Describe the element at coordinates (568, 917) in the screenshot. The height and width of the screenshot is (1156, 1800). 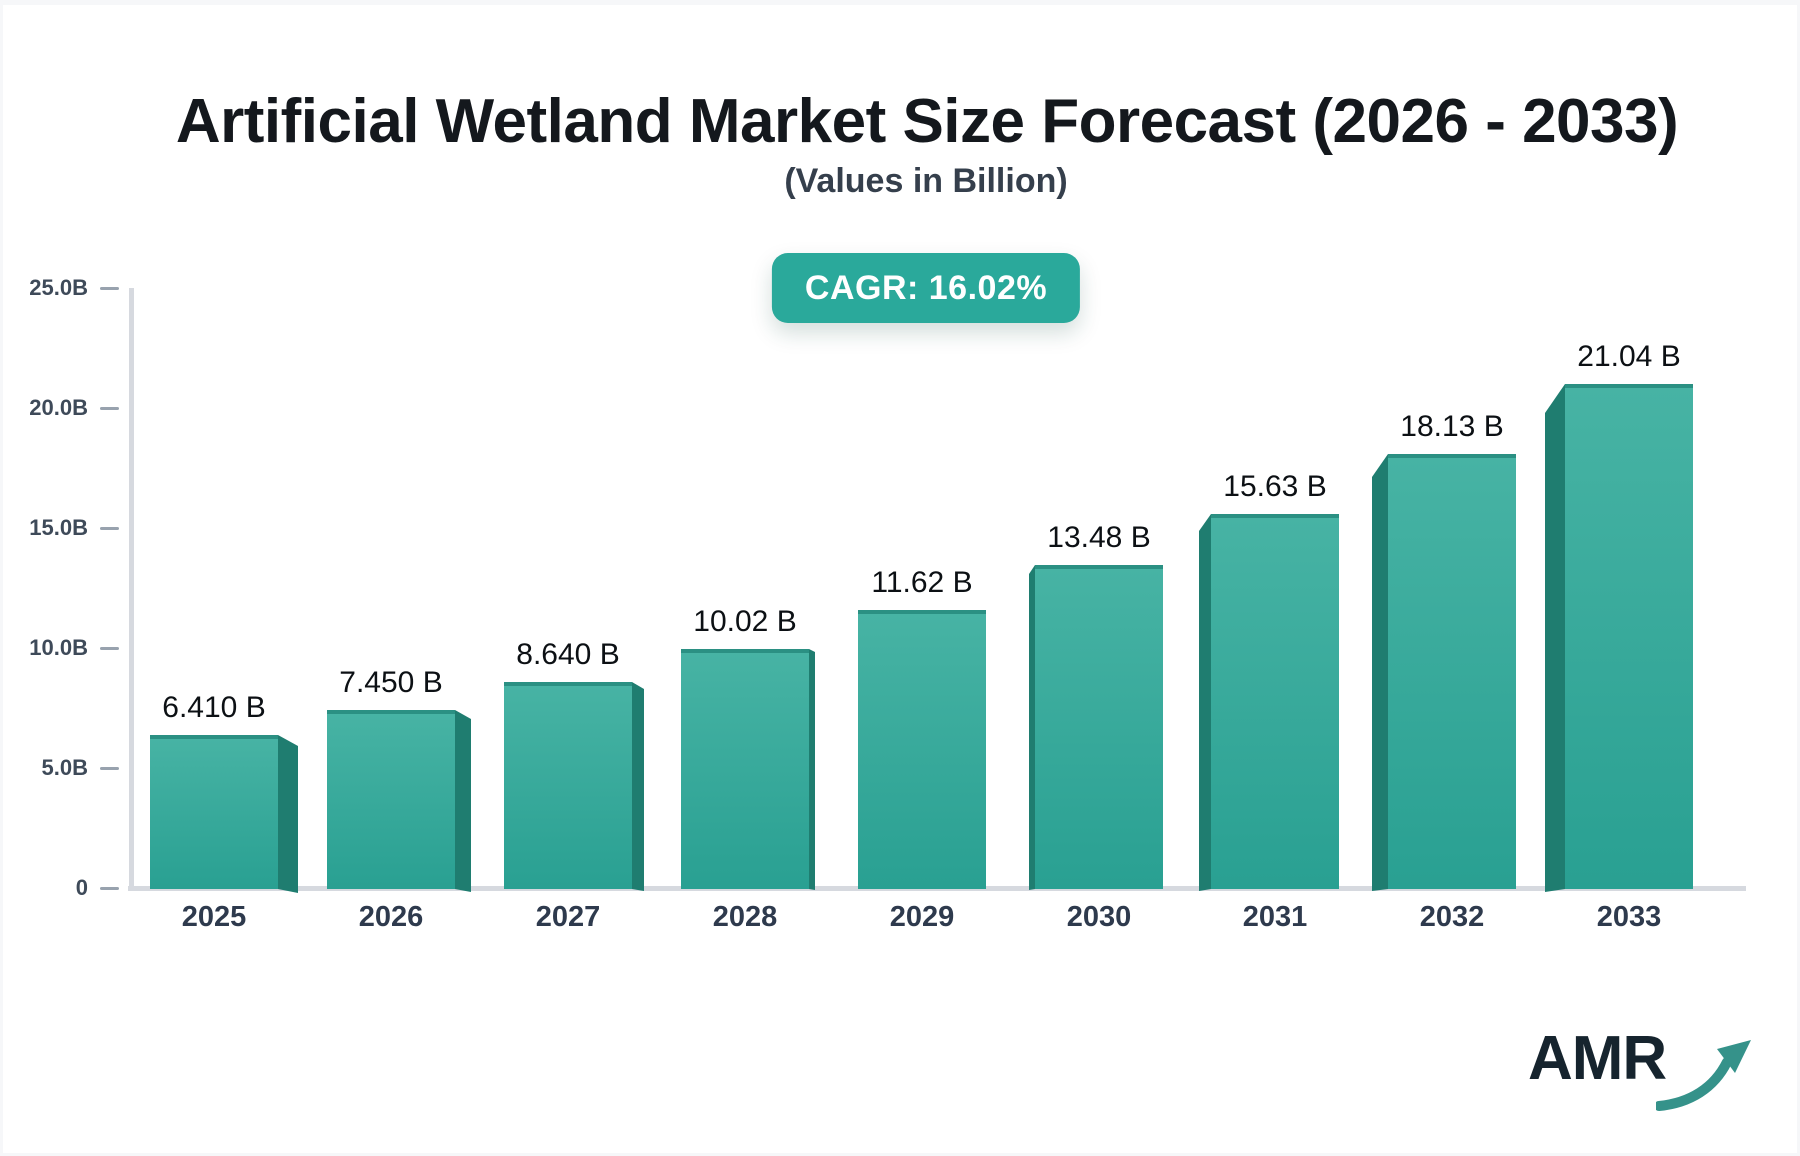
I see `x-axis-label-2027: 2027` at that location.